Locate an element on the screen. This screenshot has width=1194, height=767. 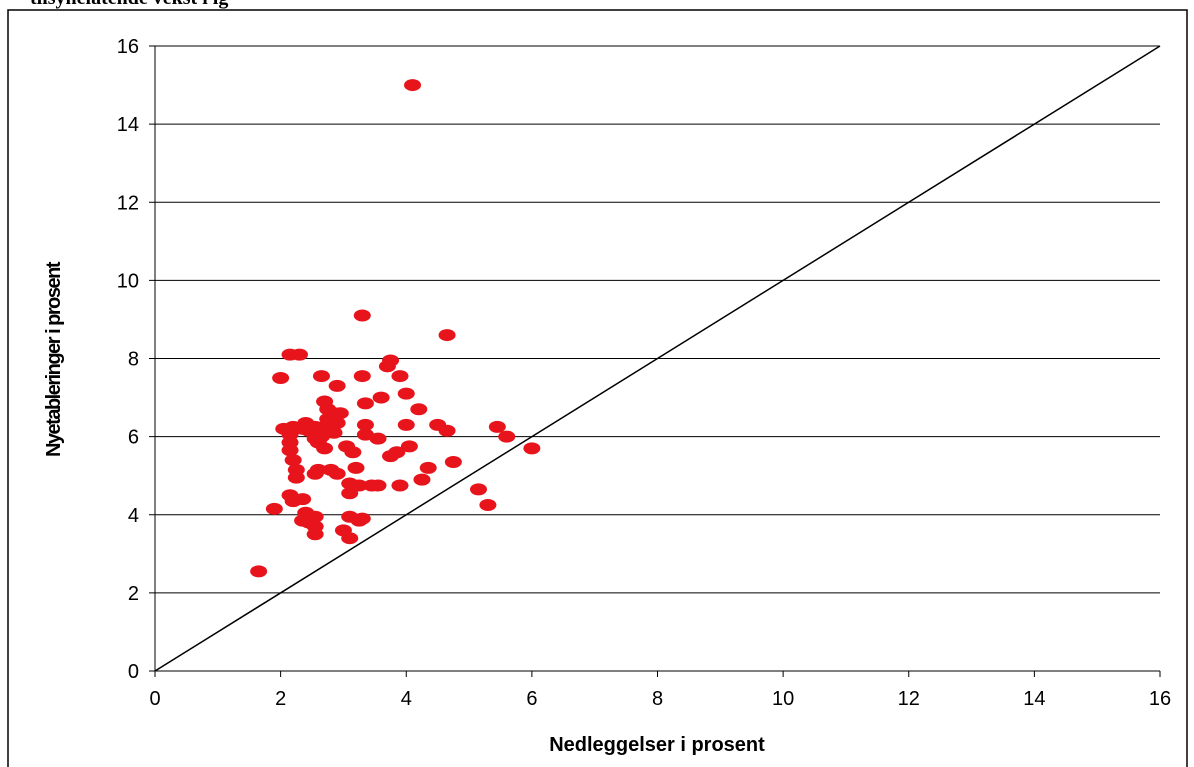
y-tick-label: 0 is located at coordinates (133, 672).